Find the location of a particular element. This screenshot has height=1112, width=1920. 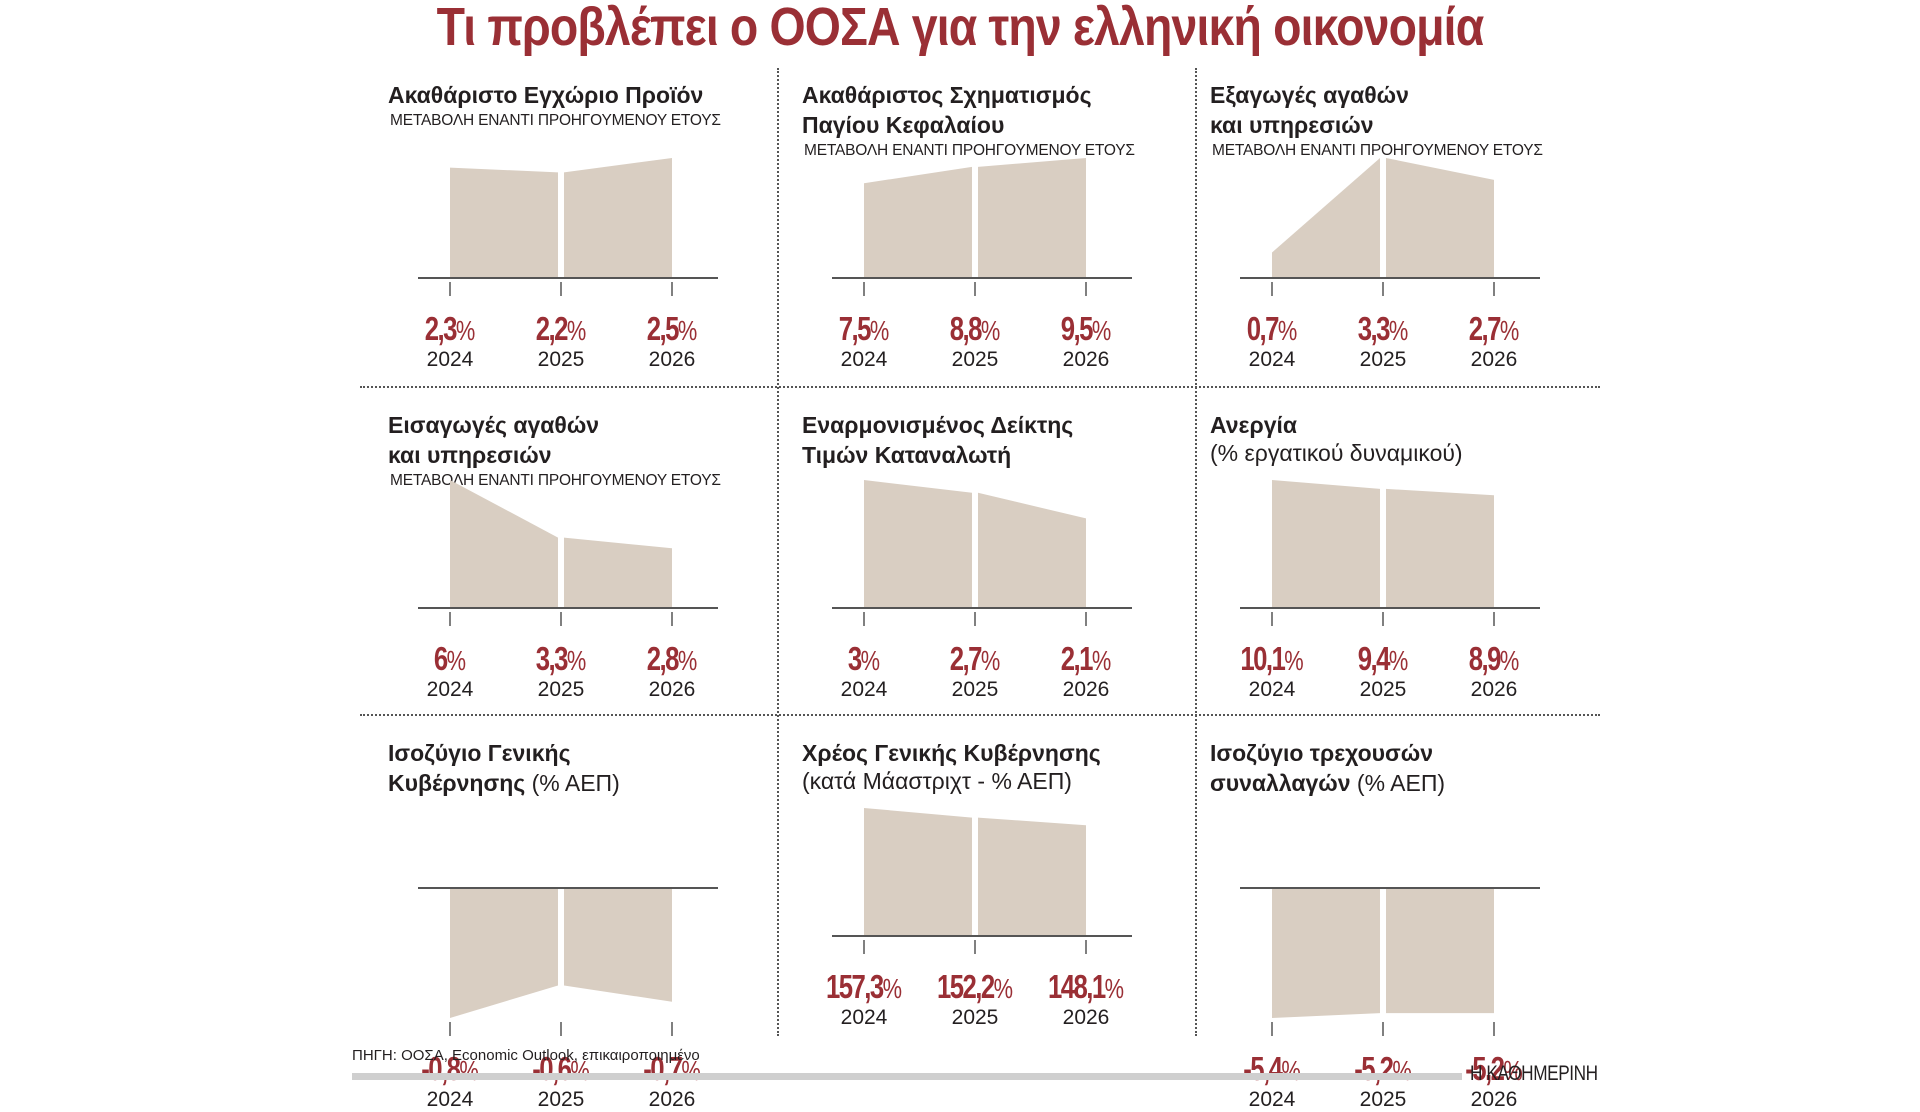

data-label-value: 2,3 is located at coordinates (441, 328).